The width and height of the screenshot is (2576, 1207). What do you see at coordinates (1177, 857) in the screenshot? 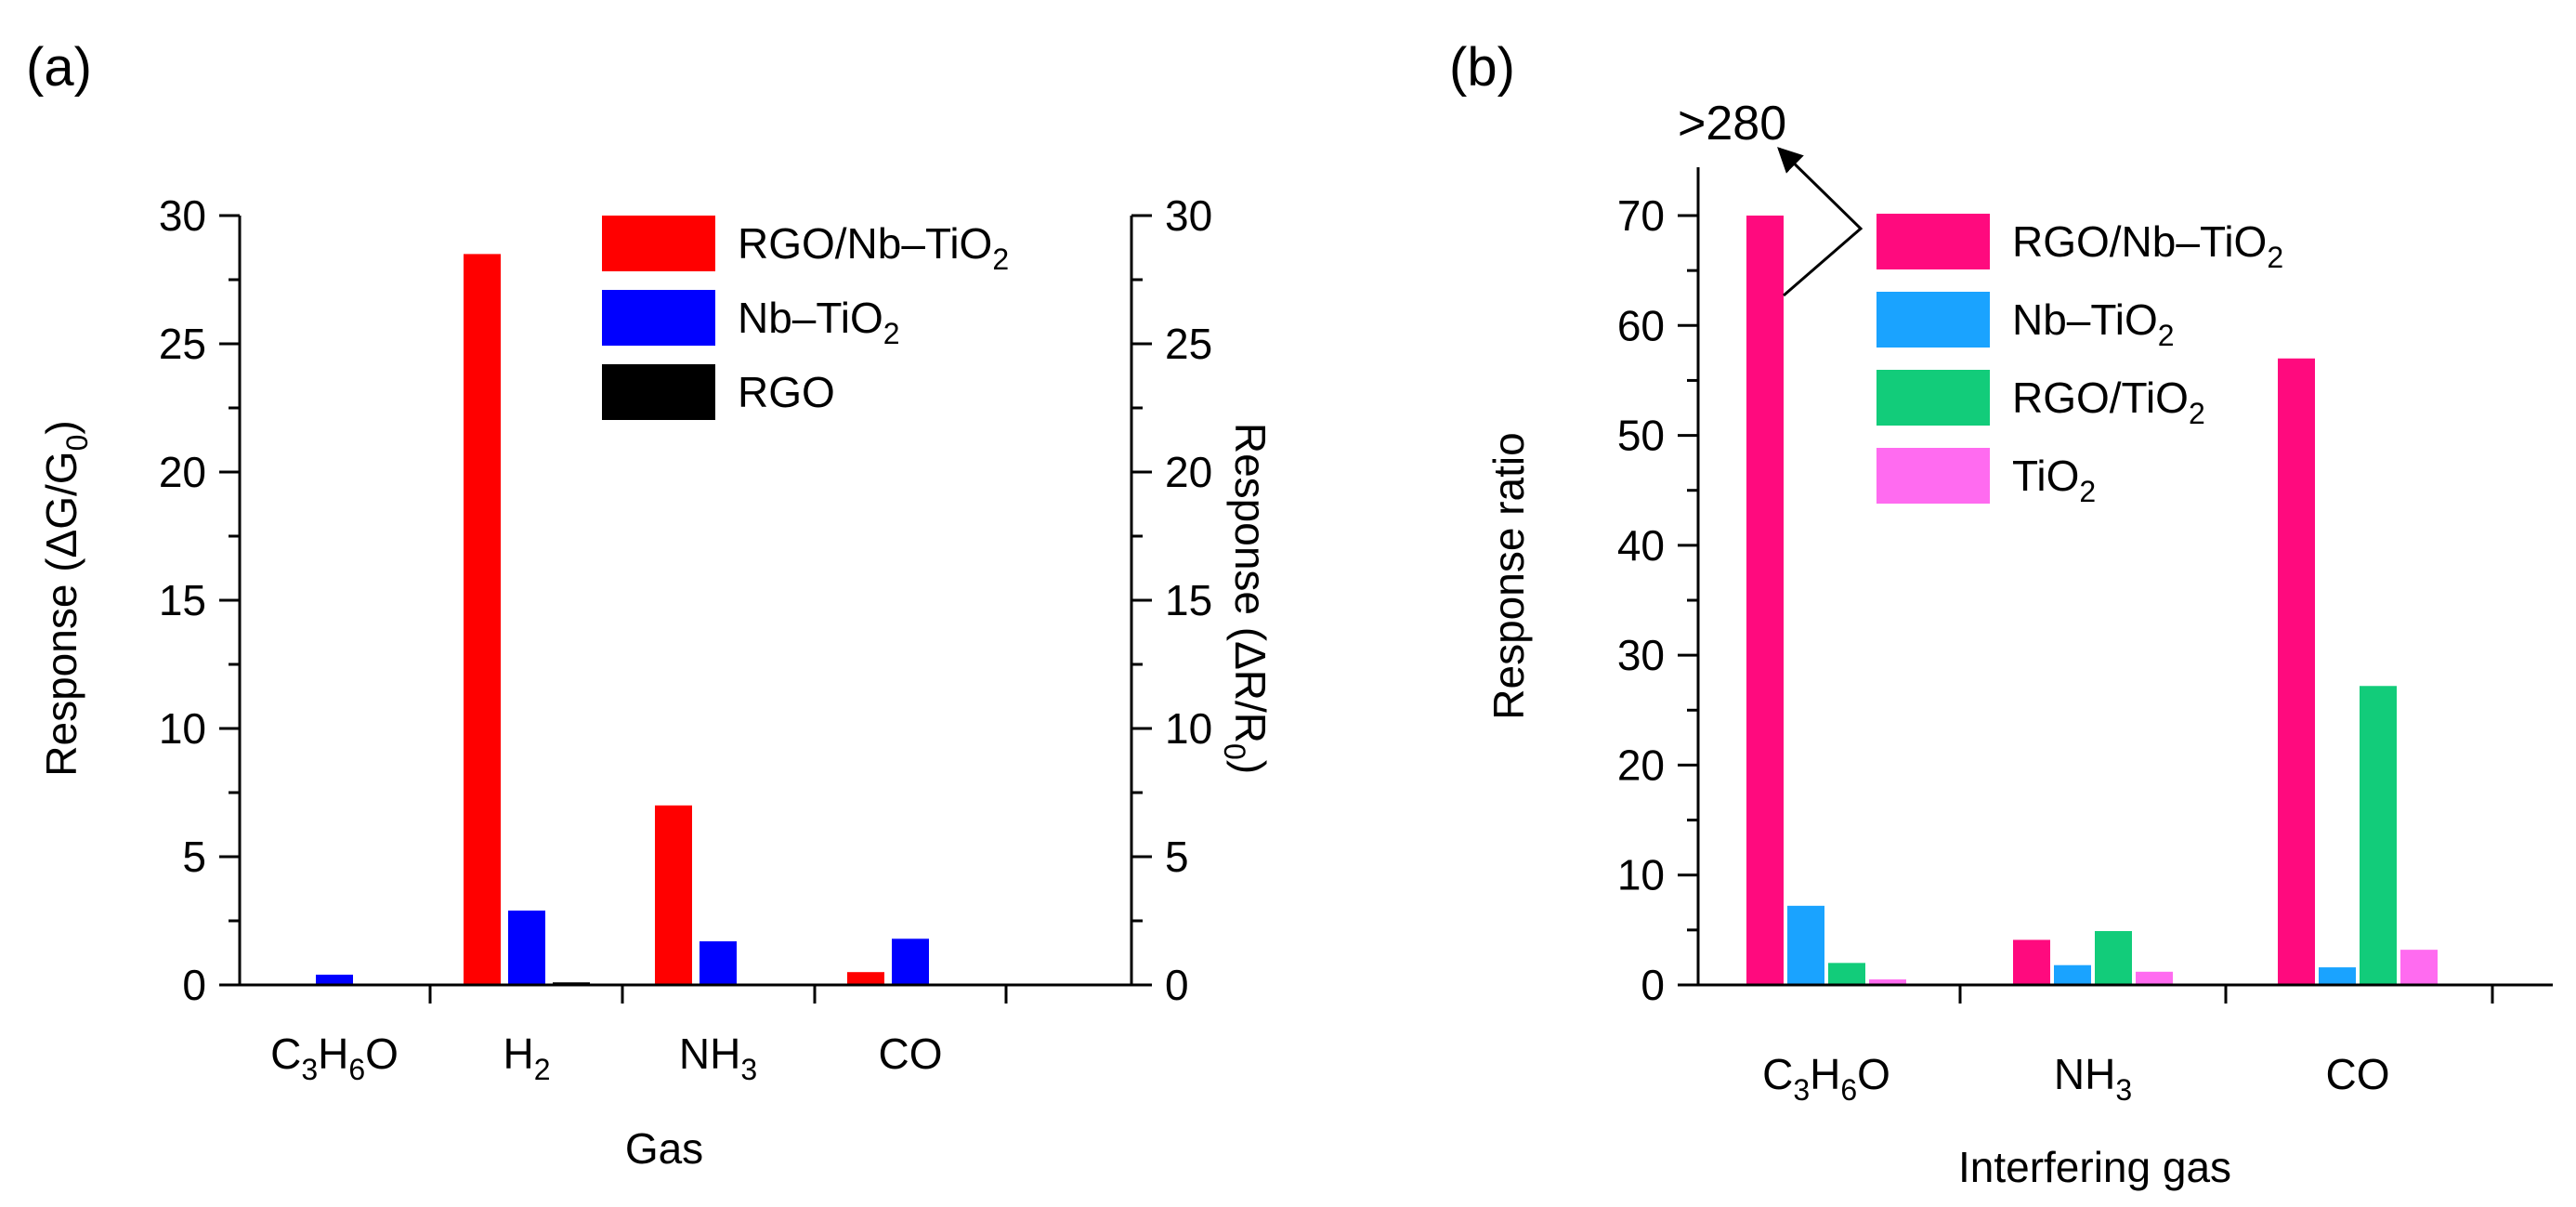
I see `panel-a-right-y-tick-label: 5` at bounding box center [1177, 857].